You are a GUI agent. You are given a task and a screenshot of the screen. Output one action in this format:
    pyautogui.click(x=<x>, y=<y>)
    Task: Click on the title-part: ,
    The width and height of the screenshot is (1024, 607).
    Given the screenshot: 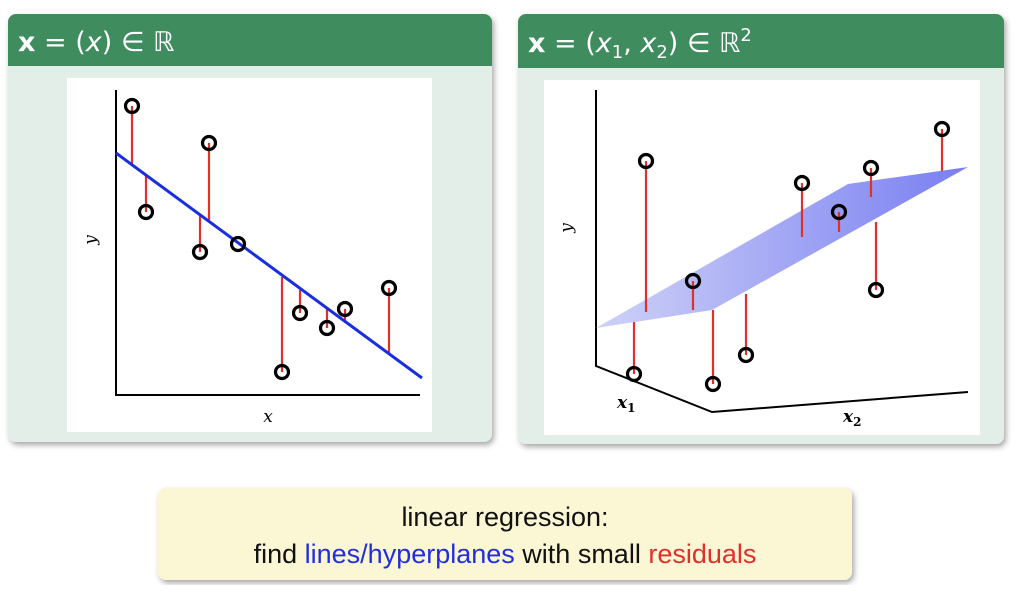 What is the action you would take?
    pyautogui.click(x=631, y=43)
    